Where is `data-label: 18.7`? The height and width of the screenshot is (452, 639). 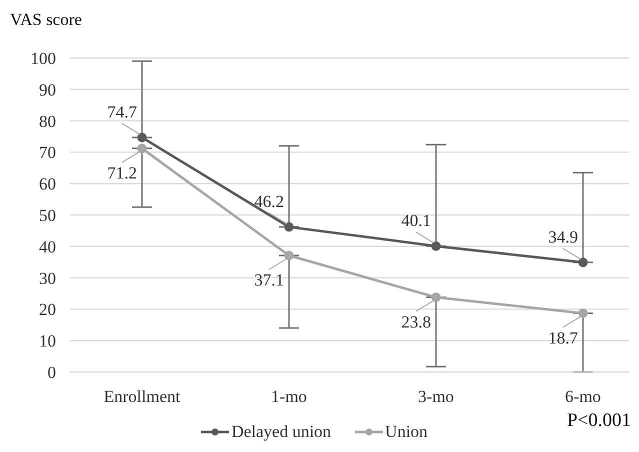 data-label: 18.7 is located at coordinates (563, 338).